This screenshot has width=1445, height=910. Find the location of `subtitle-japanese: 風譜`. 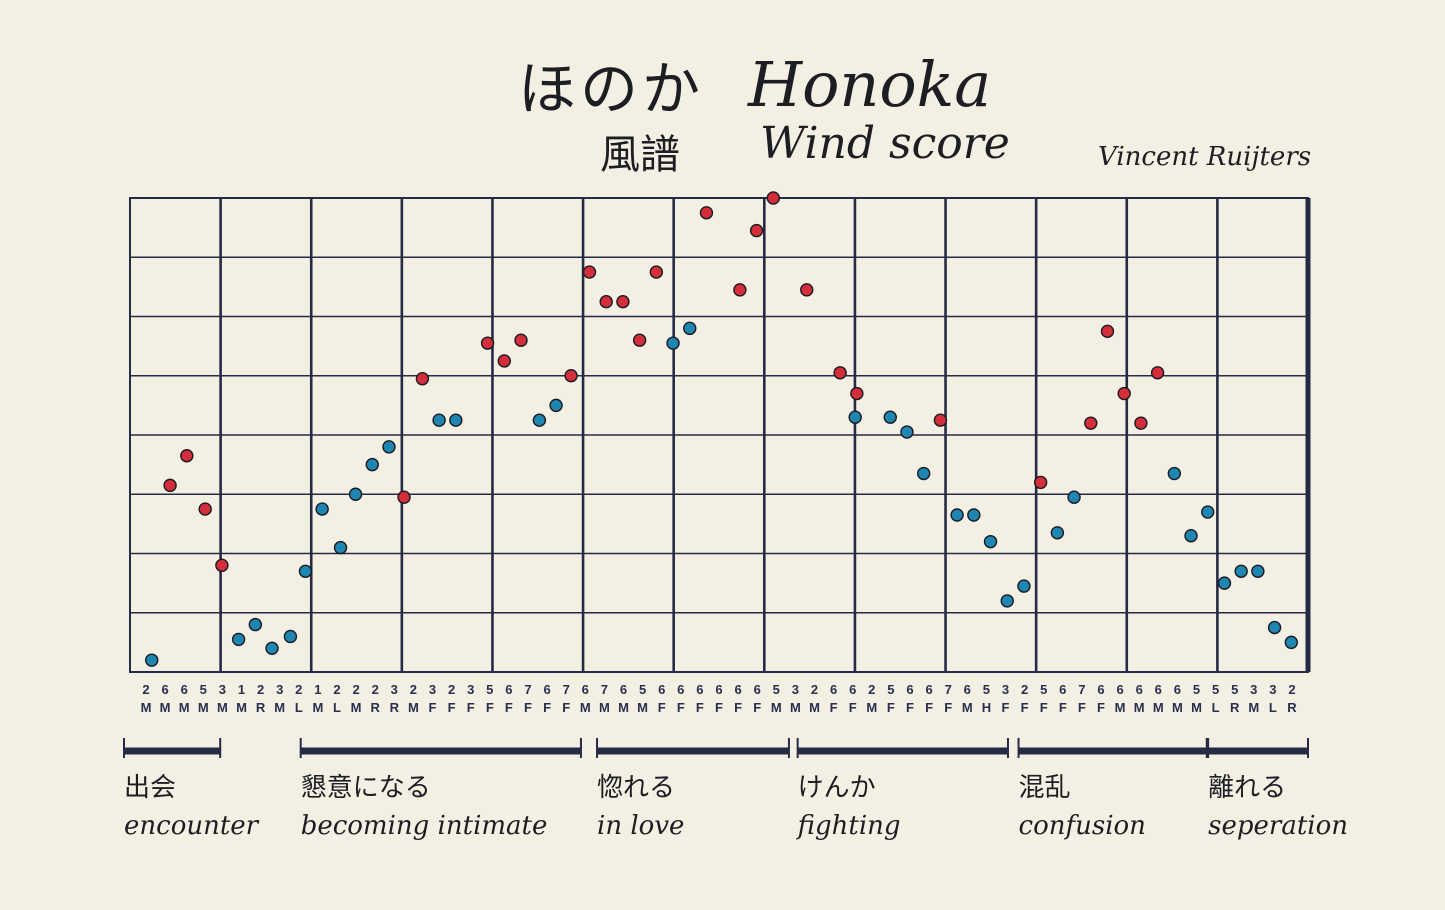

subtitle-japanese: 風譜 is located at coordinates (640, 155).